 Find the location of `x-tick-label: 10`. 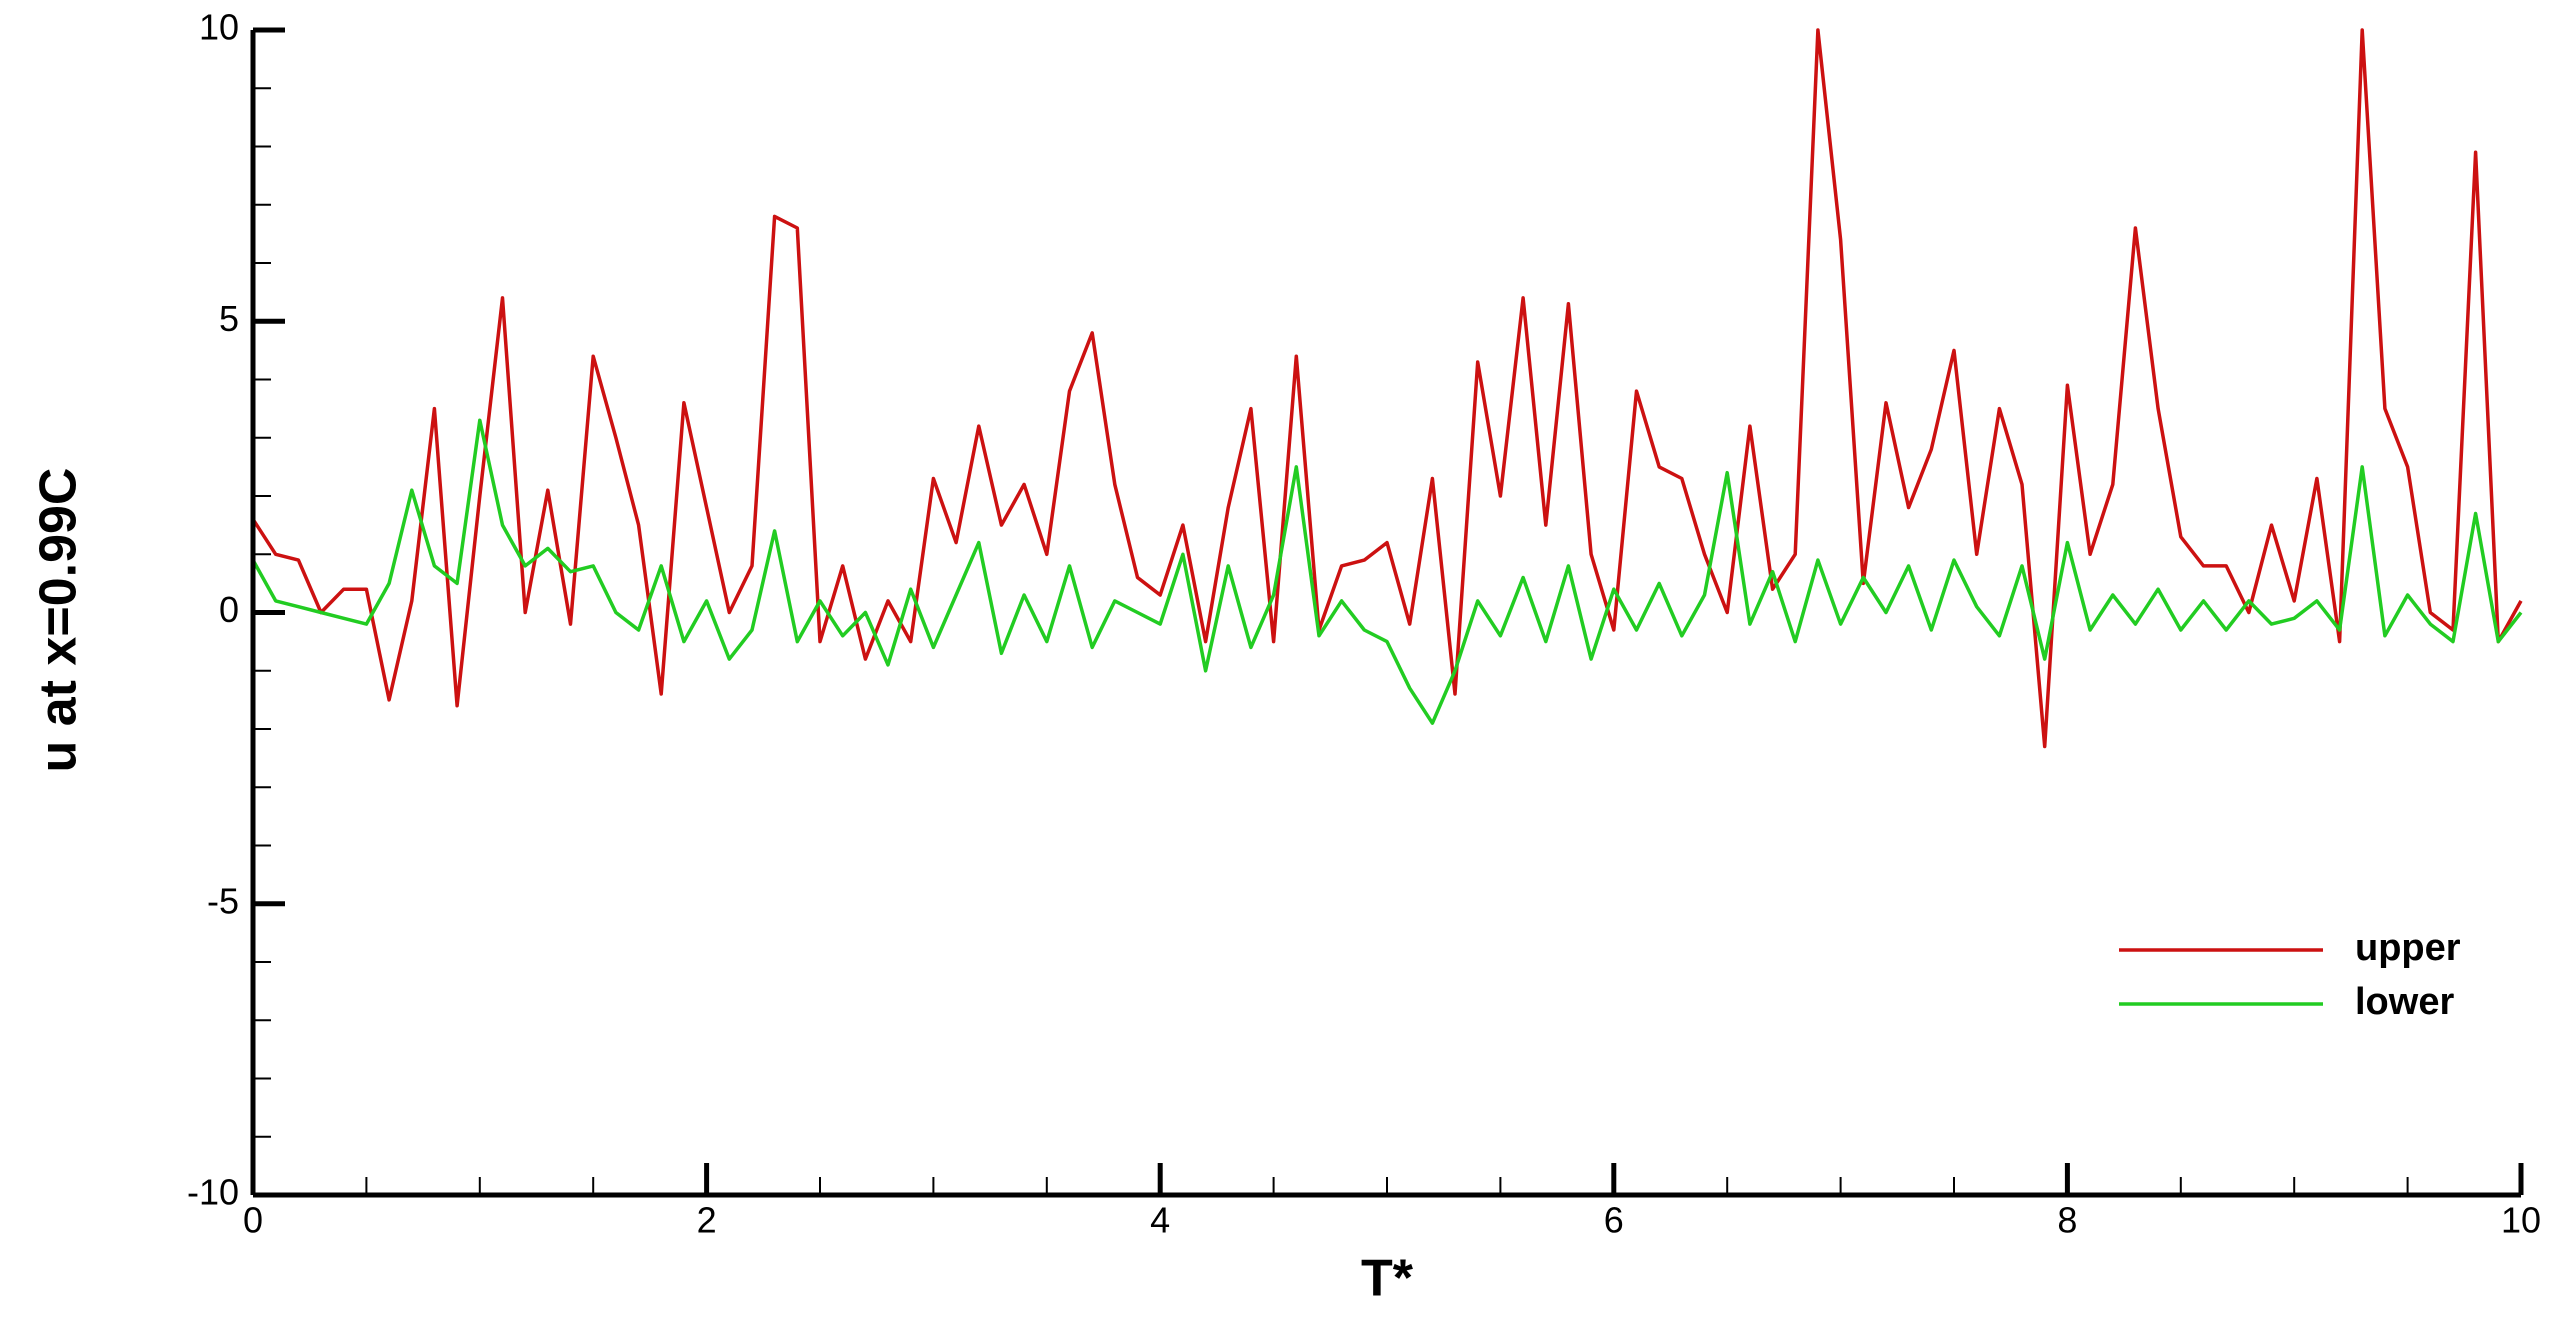

x-tick-label: 10 is located at coordinates (2521, 1220).